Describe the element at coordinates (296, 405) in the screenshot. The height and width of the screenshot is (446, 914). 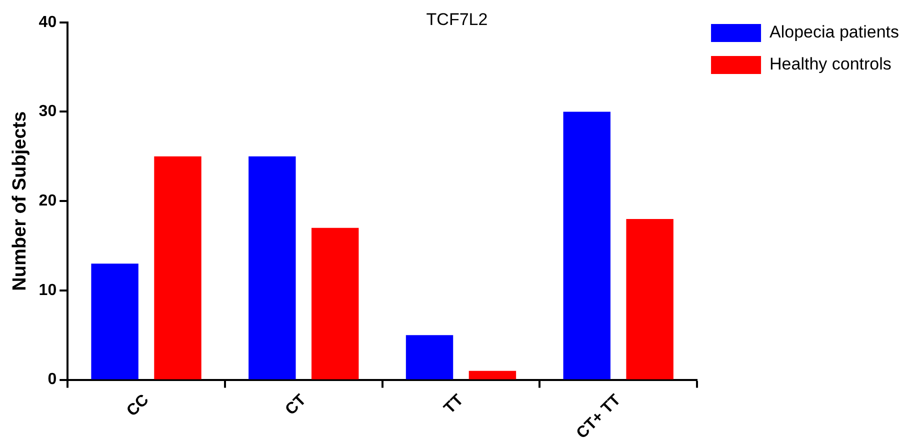
I see `x-tick-label: CT` at that location.